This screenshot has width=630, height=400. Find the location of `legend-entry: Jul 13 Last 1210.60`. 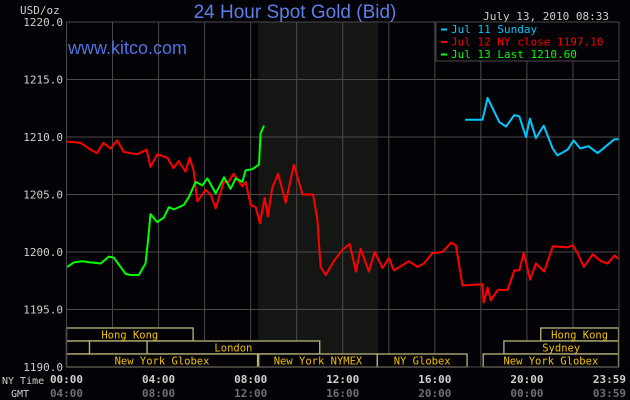

legend-entry: Jul 13 Last 1210.60 is located at coordinates (514, 54).